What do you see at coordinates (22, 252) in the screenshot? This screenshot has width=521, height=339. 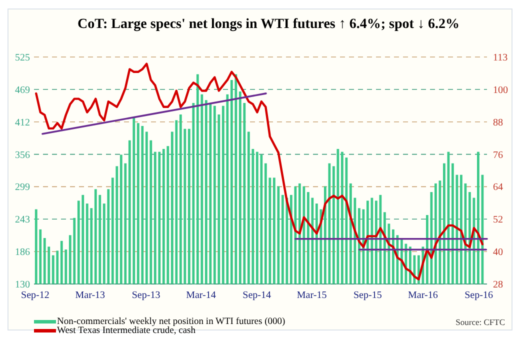 I see `y-tick-label: 186` at bounding box center [22, 252].